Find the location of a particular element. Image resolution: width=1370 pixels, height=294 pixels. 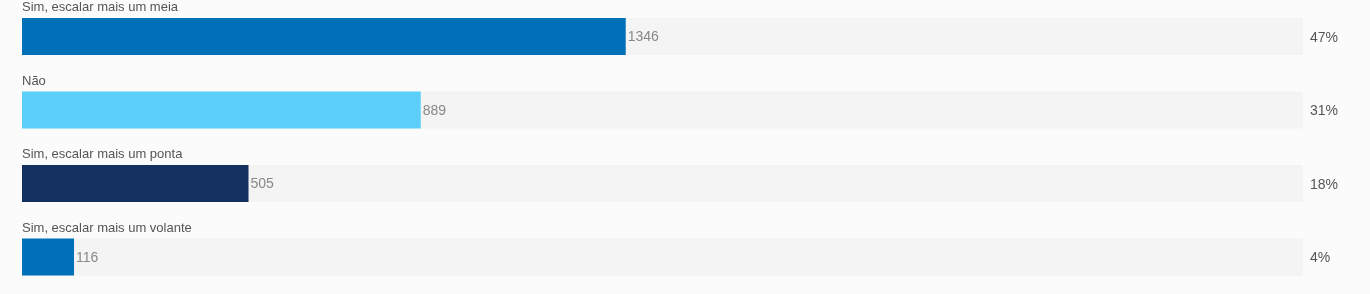

text: 18% is located at coordinates (1324, 183).